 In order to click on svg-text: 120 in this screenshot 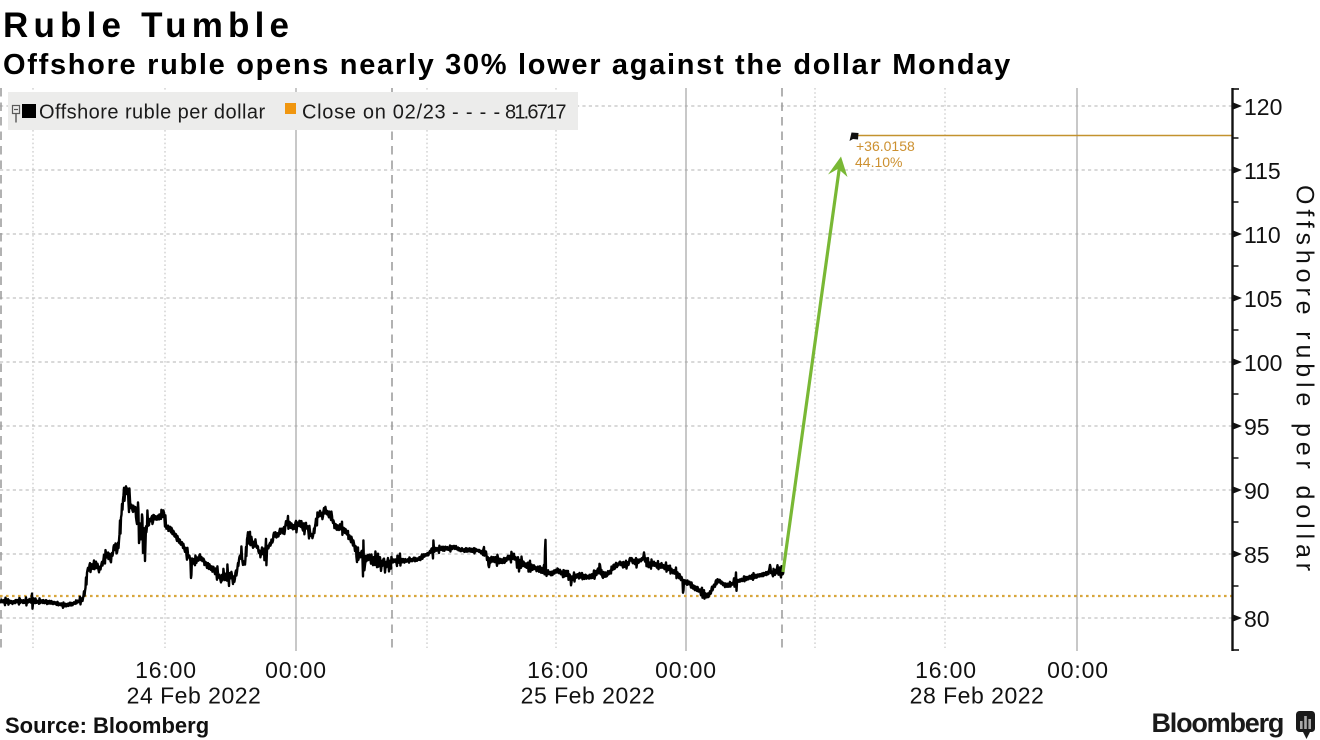, I will do `click(1263, 107)`.